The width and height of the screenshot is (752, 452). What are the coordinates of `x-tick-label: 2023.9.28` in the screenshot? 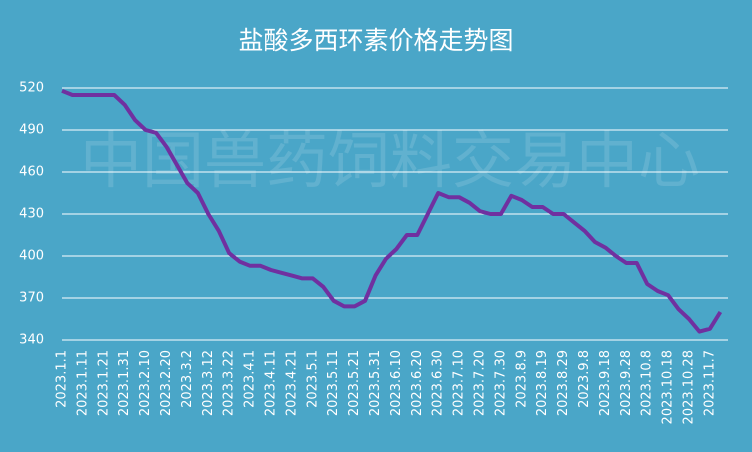 It's located at (626, 383).